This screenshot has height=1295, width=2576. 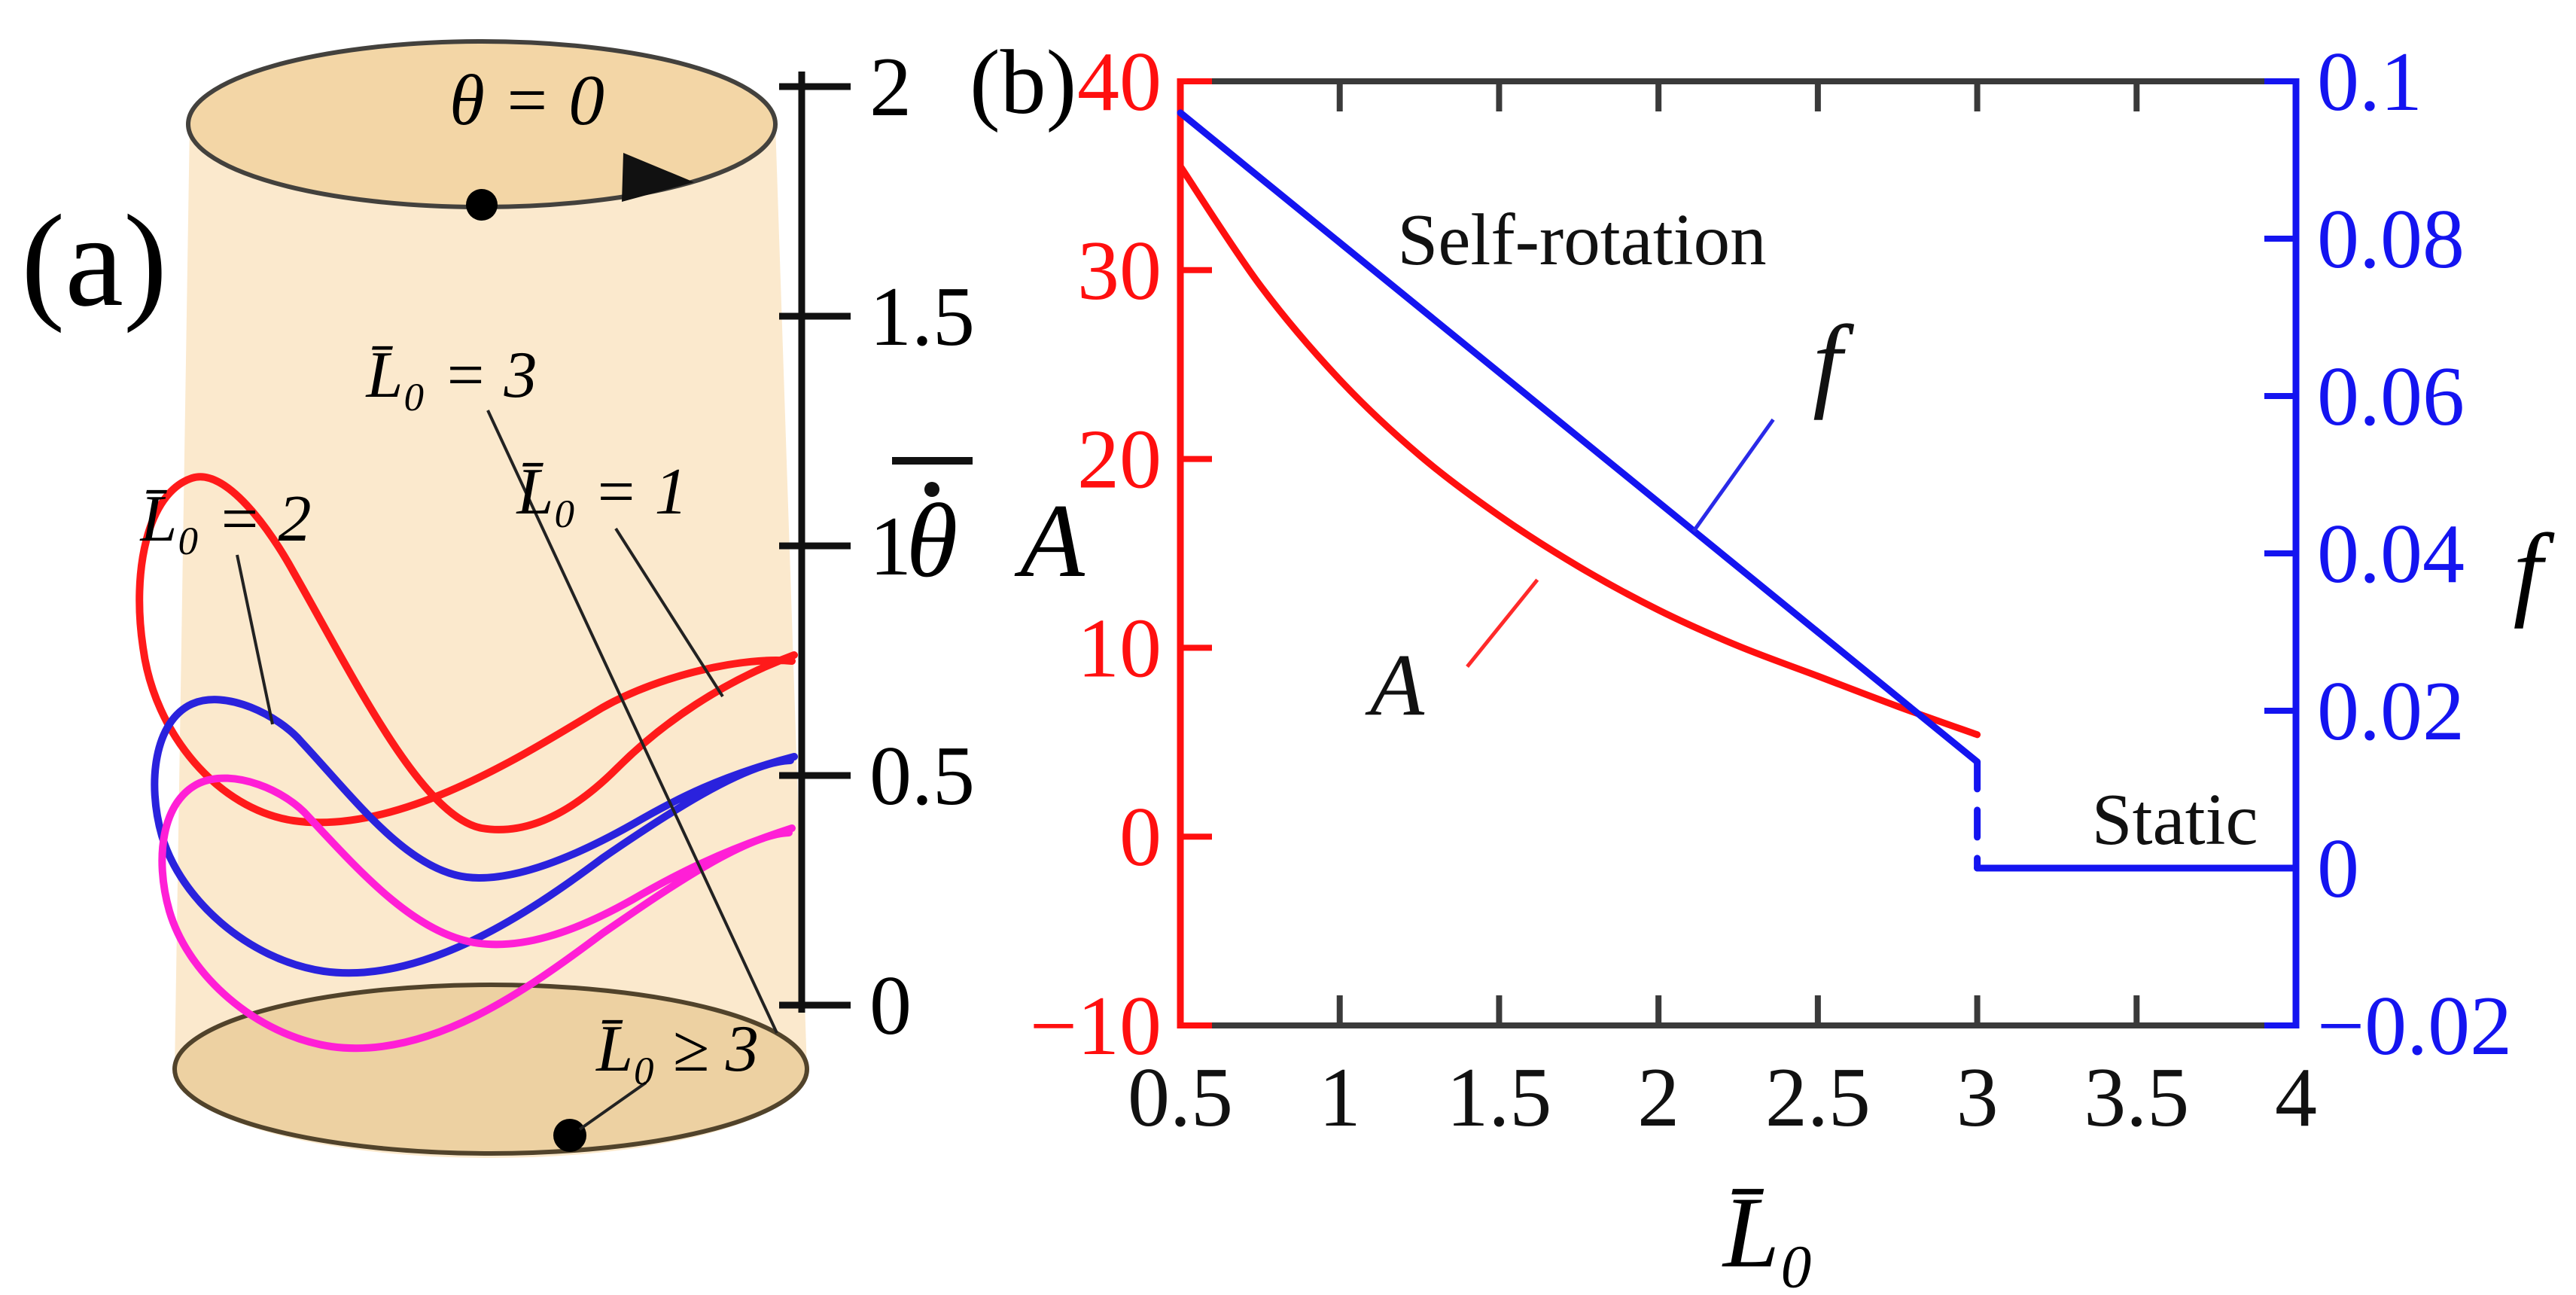 What do you see at coordinates (94, 260) in the screenshot?
I see `panel-a-tag: (a)` at bounding box center [94, 260].